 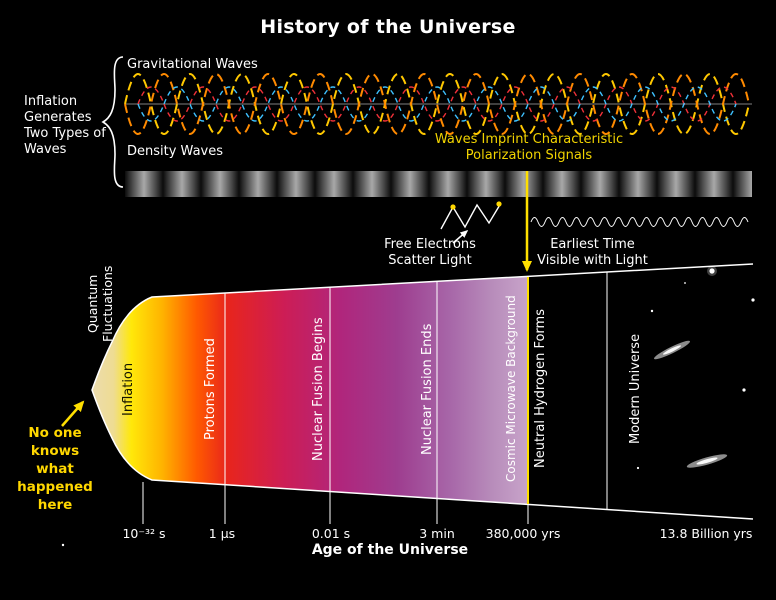 I want to click on origin-arrow, so click(x=73, y=413).